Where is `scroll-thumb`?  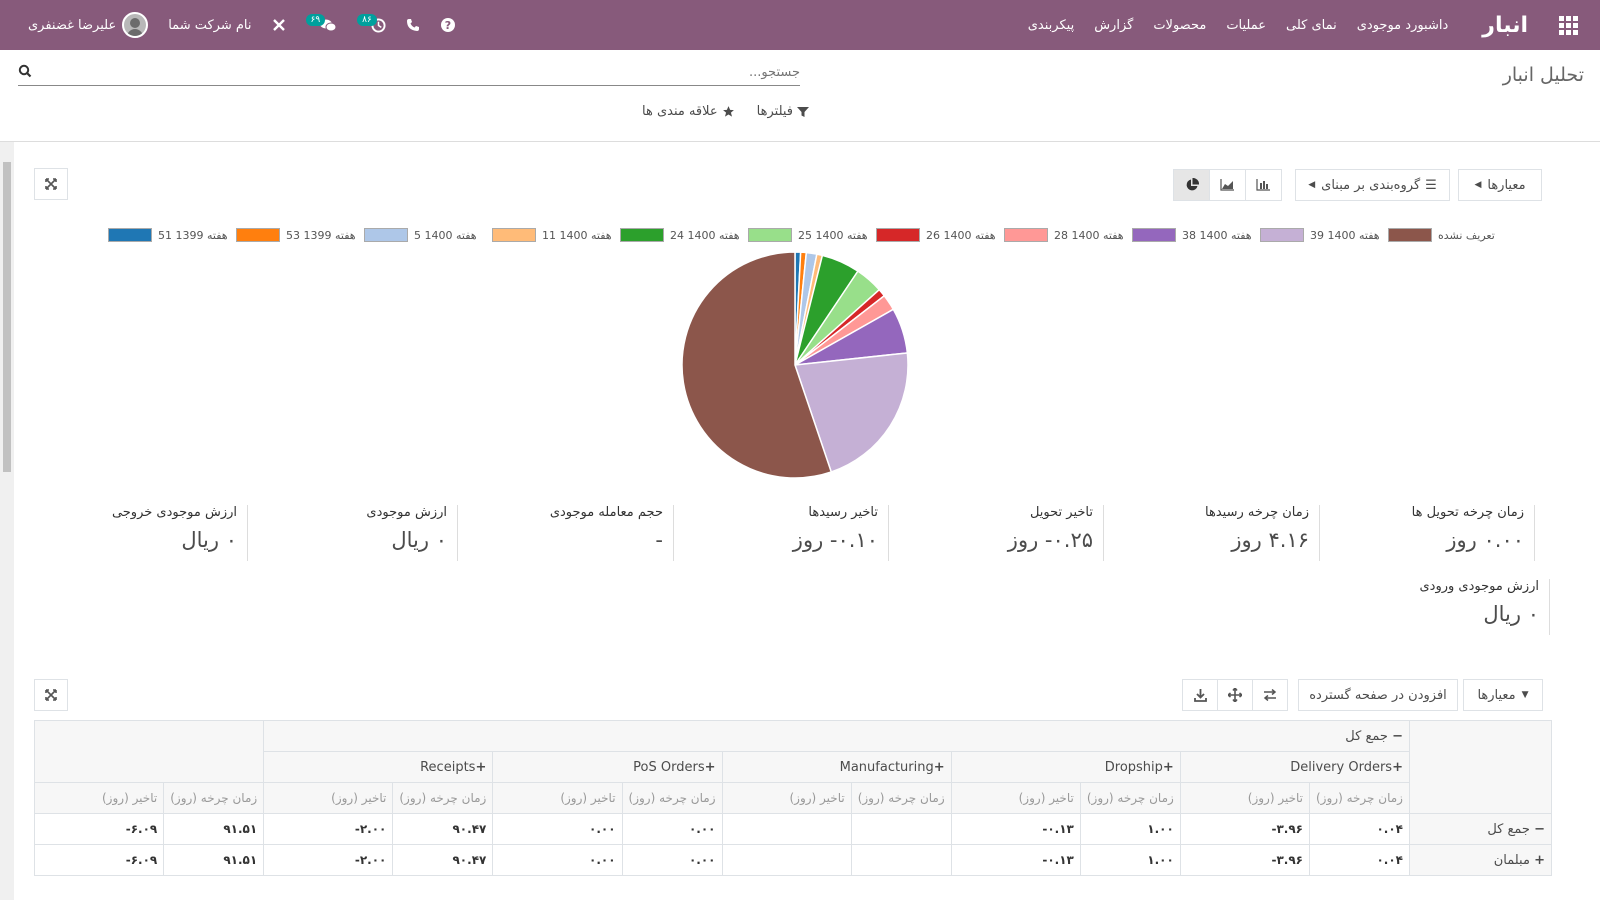 scroll-thumb is located at coordinates (7, 317).